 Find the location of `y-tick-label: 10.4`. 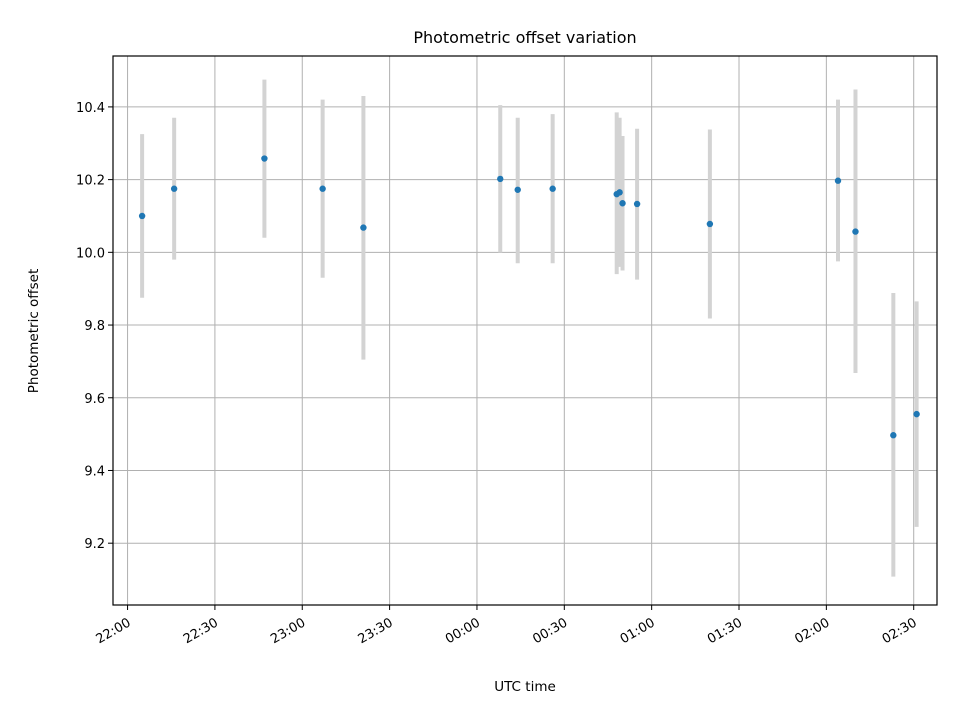

y-tick-label: 10.4 is located at coordinates (90, 108).